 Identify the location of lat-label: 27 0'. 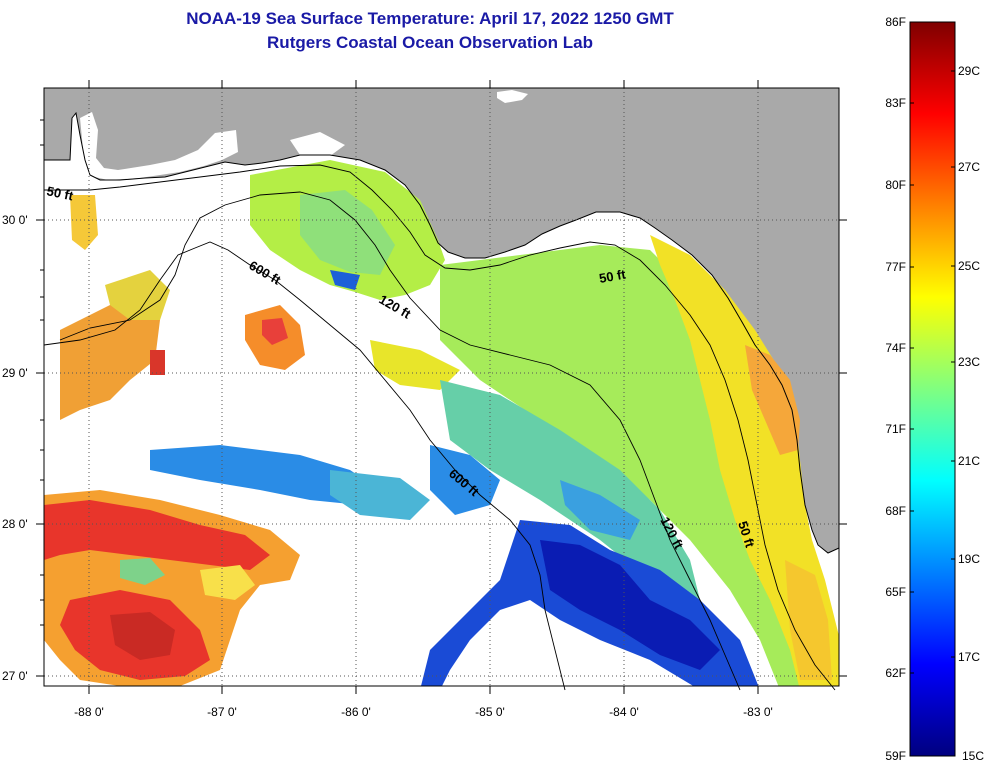
(15, 676).